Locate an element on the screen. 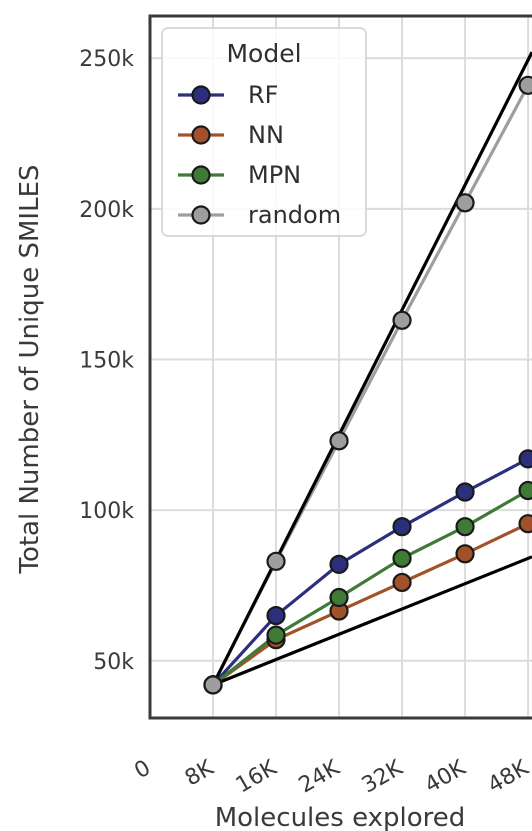  y-tick-label: 150k is located at coordinates (106, 360).